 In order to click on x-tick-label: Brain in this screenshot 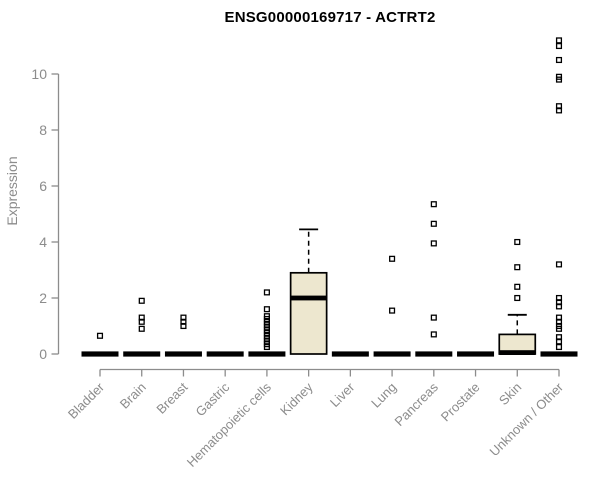, I will do `click(133, 396)`.